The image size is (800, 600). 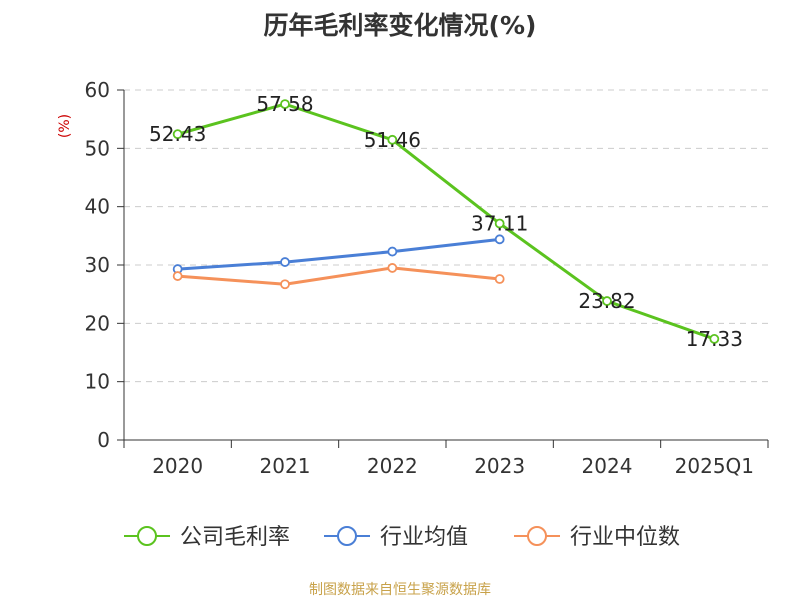 What do you see at coordinates (714, 466) in the screenshot?
I see `x-tick-label: 2025Q1` at bounding box center [714, 466].